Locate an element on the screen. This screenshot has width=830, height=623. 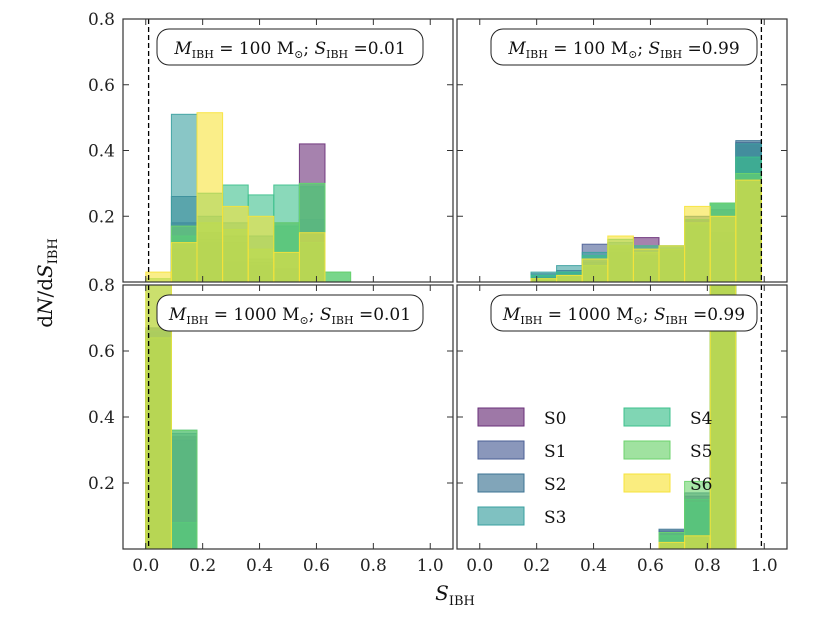
legend-label-s1: S1 is located at coordinates (555, 452).